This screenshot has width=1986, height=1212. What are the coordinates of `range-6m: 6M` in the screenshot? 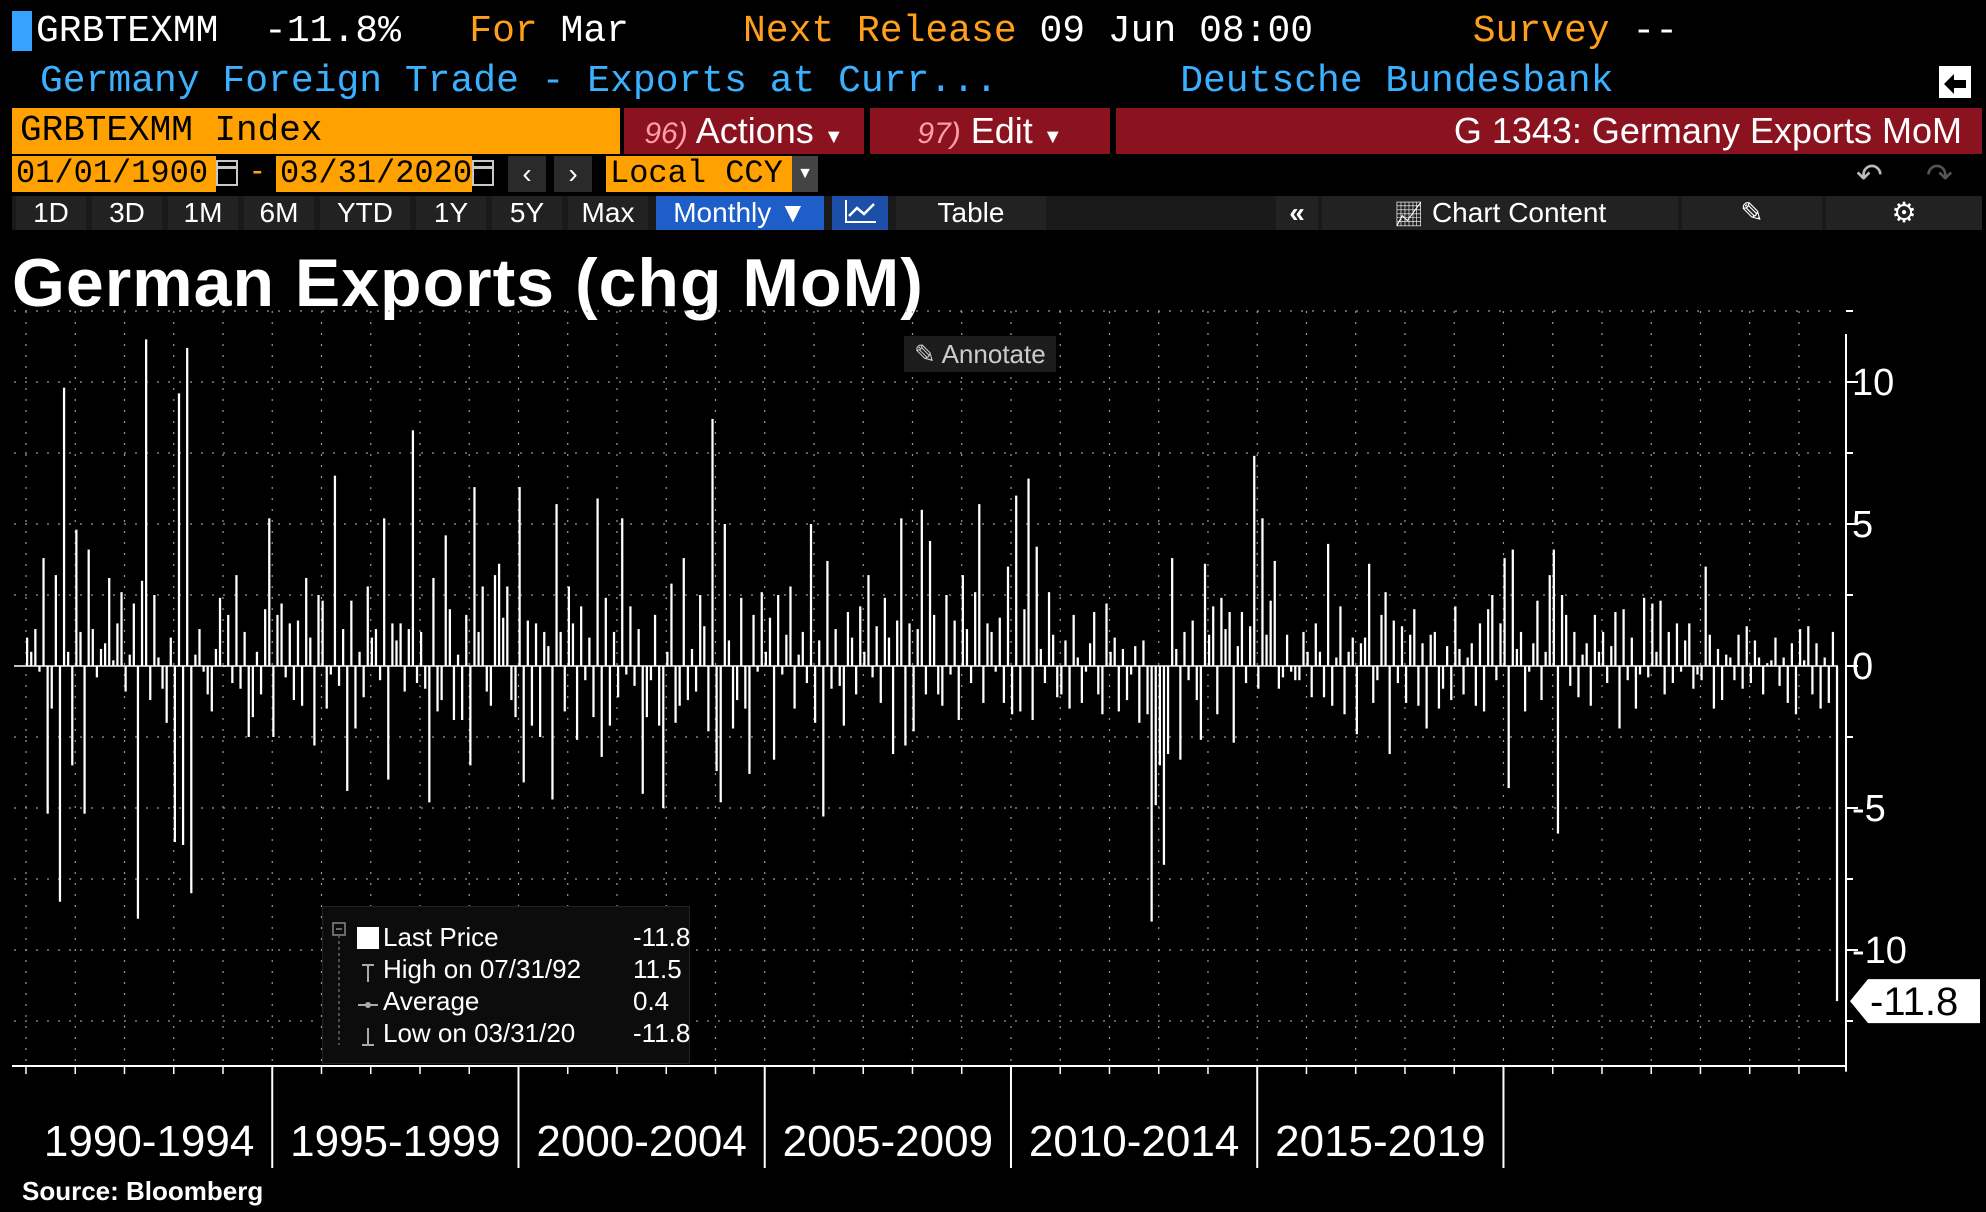 It's located at (279, 213).